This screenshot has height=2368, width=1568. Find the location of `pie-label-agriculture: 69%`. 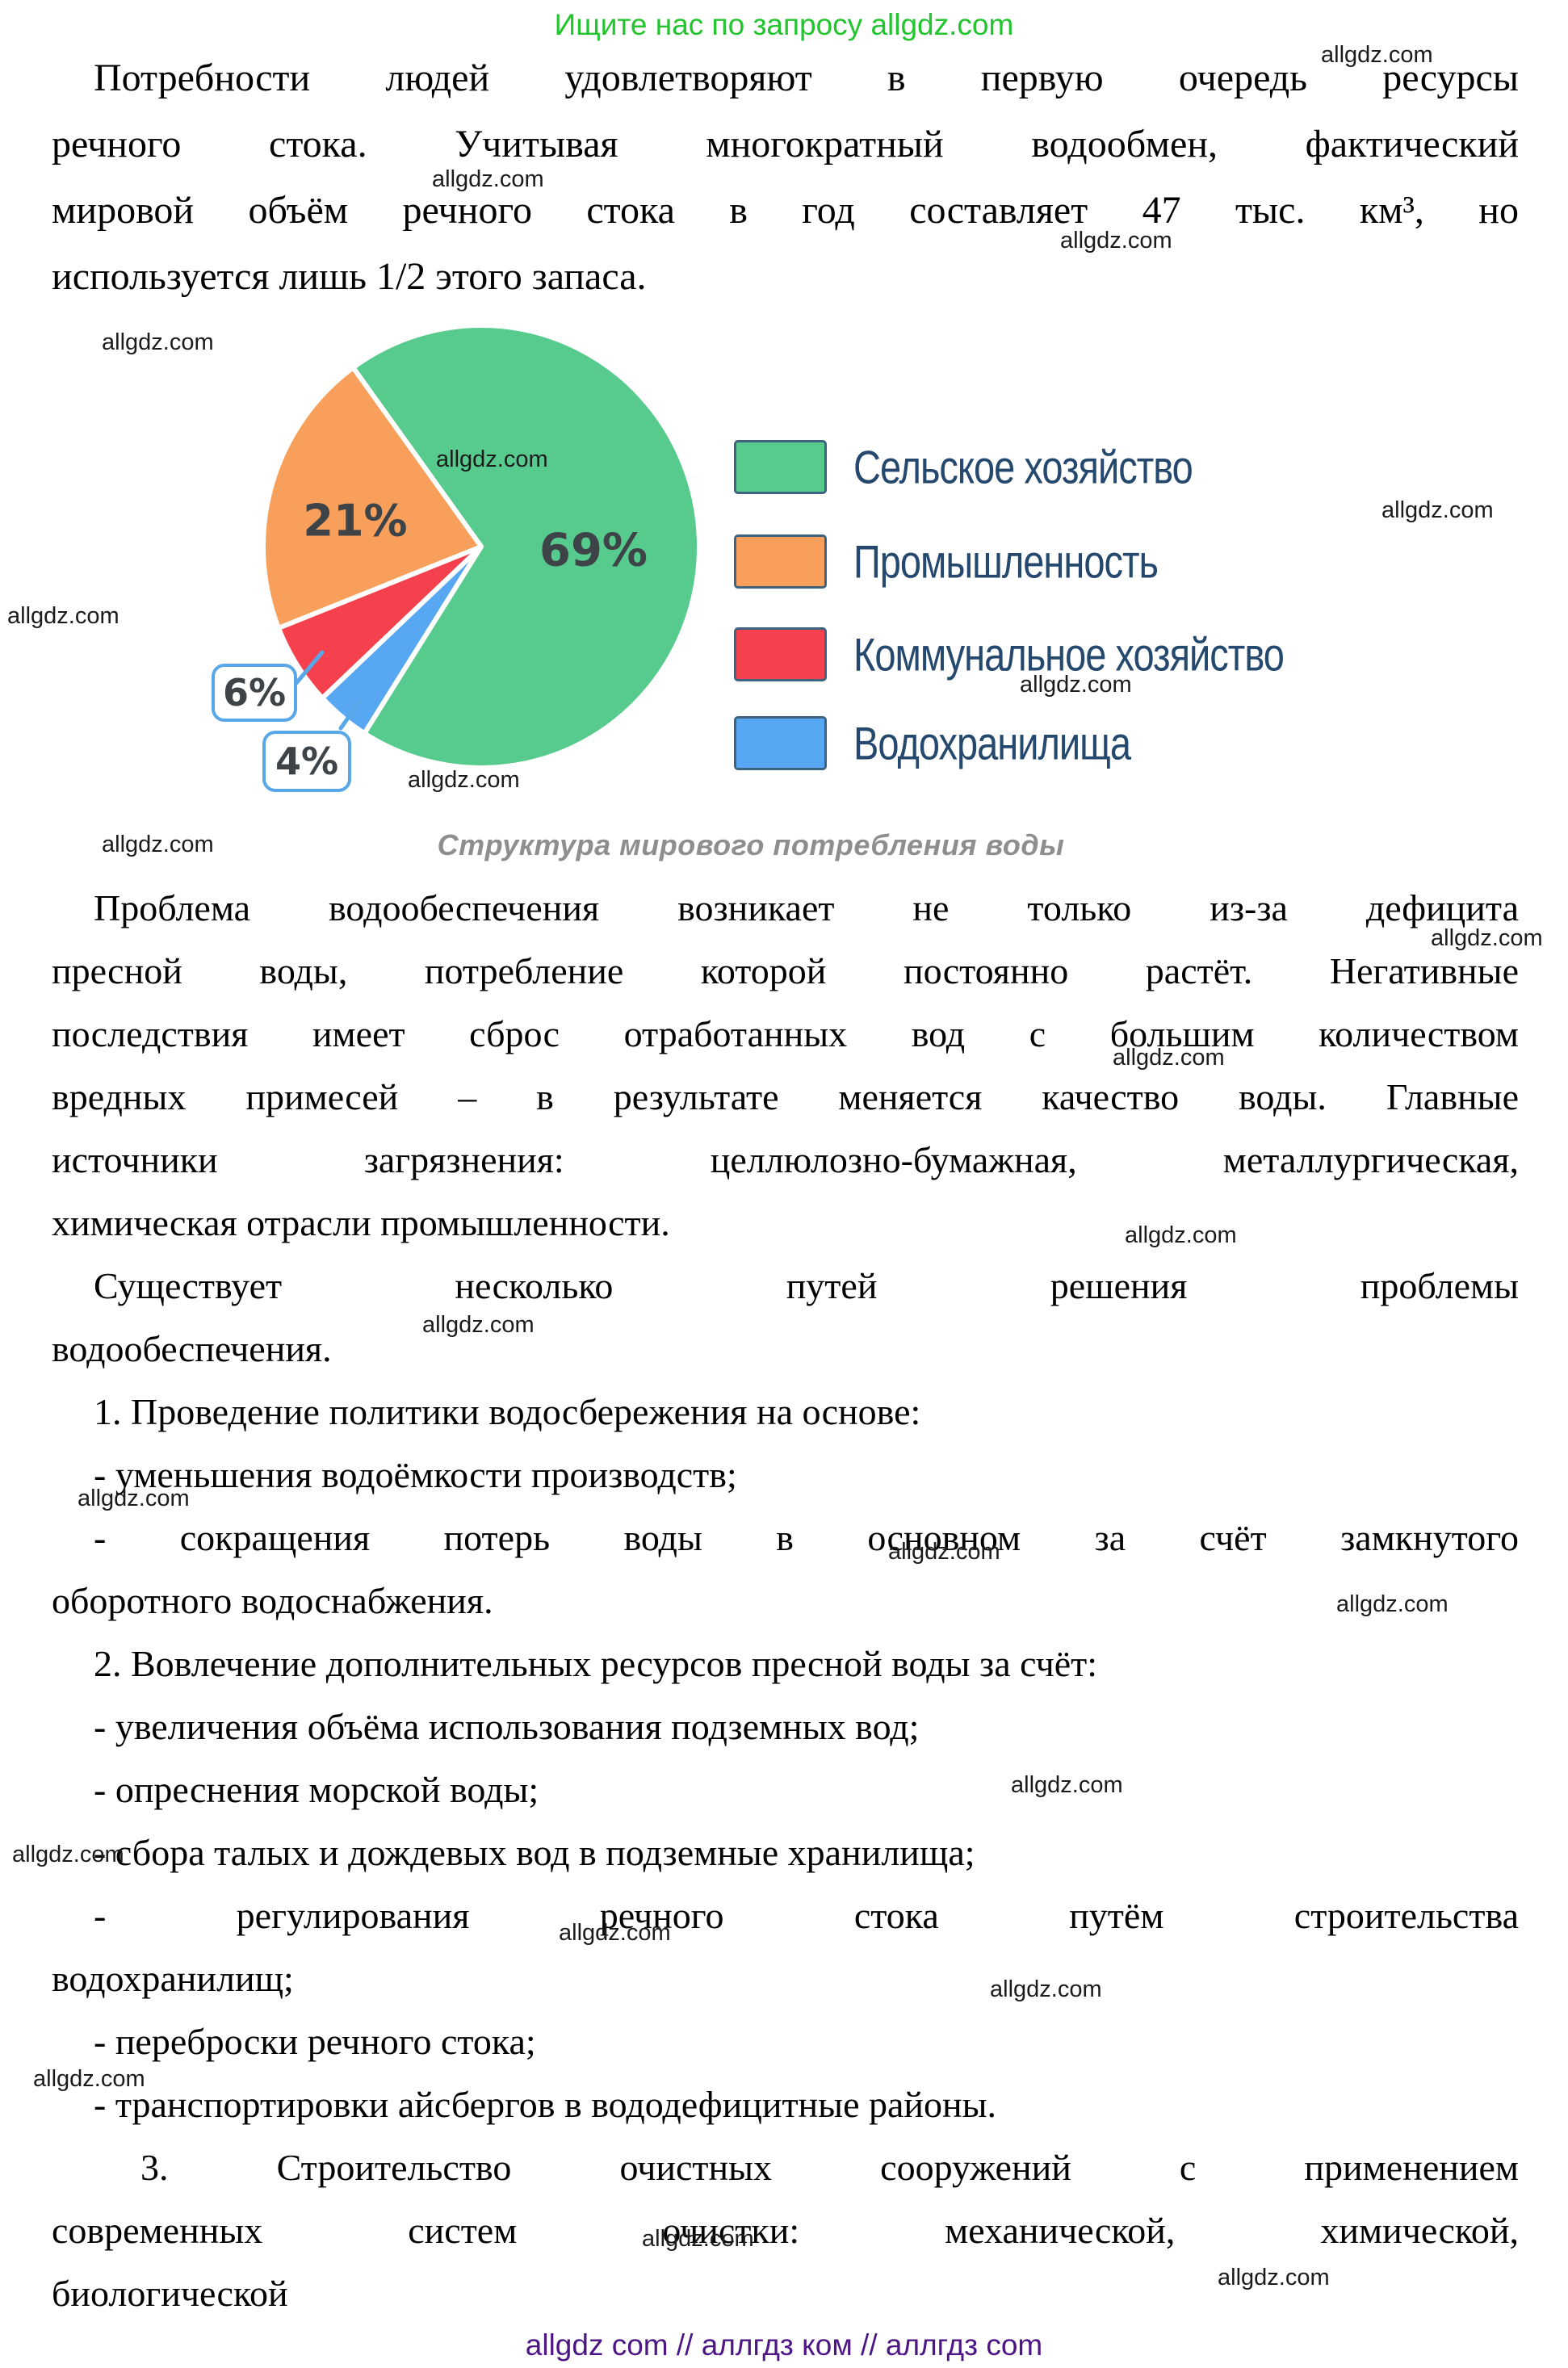

pie-label-agriculture: 69% is located at coordinates (593, 550).